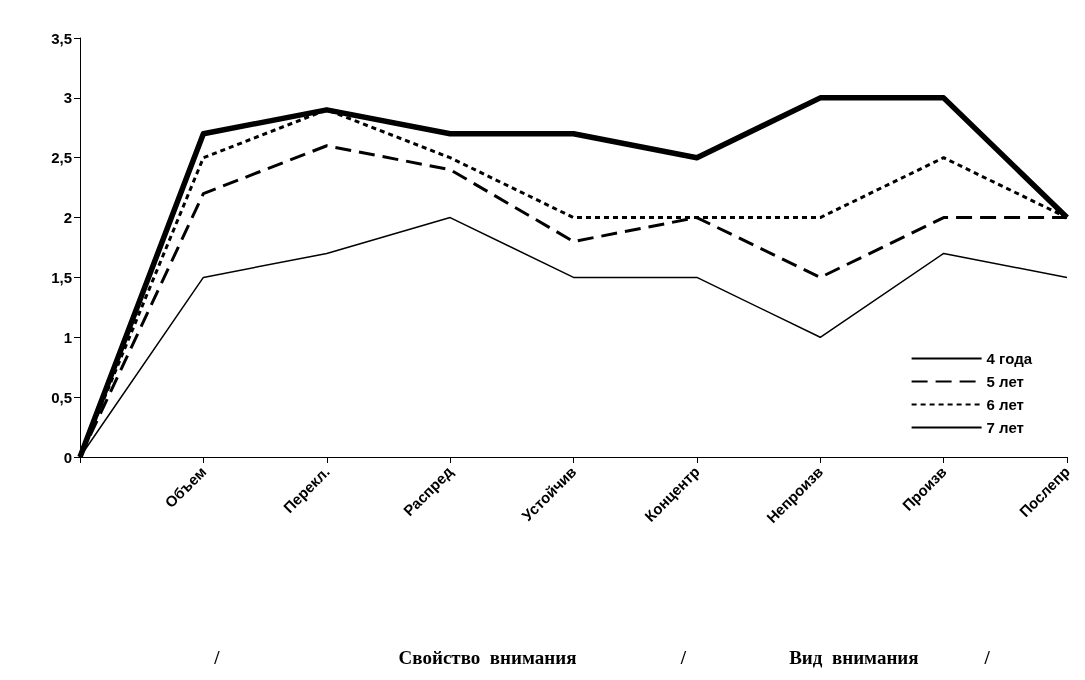 The height and width of the screenshot is (680, 1085). What do you see at coordinates (1005, 404) in the screenshot?
I see `legend-label: 6 лет` at bounding box center [1005, 404].